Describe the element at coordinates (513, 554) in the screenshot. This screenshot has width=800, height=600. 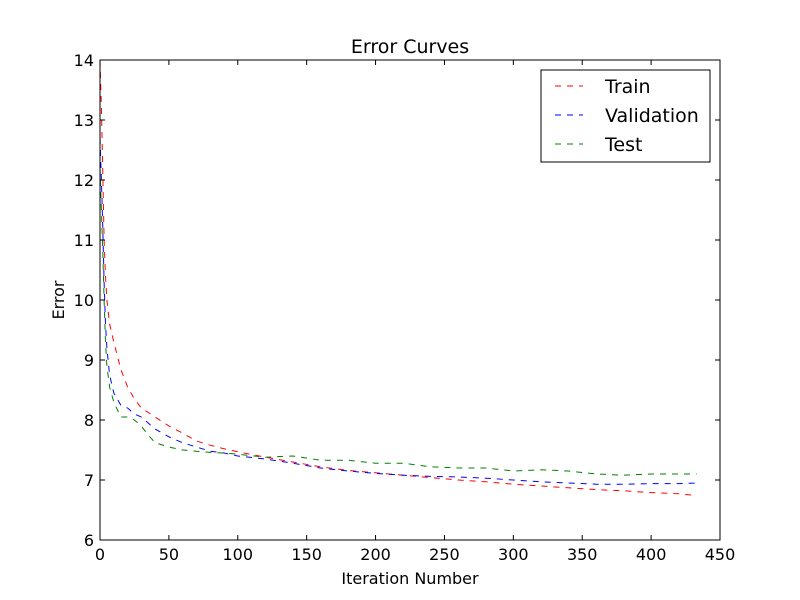
I see `x-tick-label: 300` at that location.